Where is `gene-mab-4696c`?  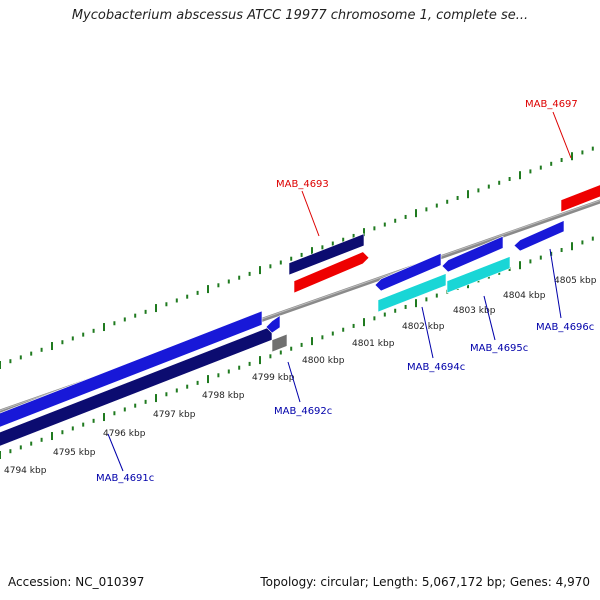
gene-mab-4696c is located at coordinates (539, 236).